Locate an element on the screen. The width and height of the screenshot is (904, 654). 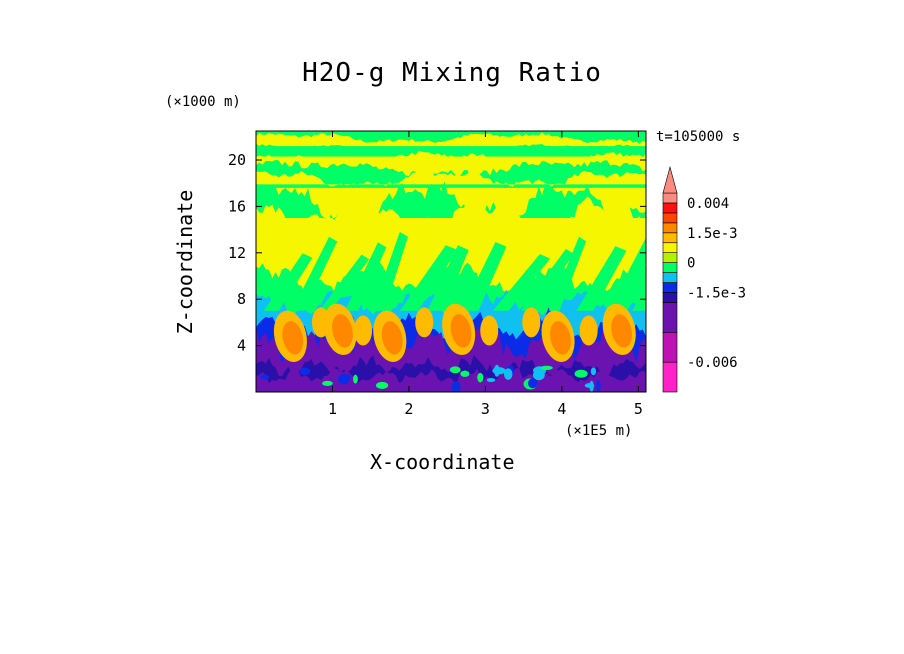
y-tick-label: 20 is located at coordinates (237, 160).